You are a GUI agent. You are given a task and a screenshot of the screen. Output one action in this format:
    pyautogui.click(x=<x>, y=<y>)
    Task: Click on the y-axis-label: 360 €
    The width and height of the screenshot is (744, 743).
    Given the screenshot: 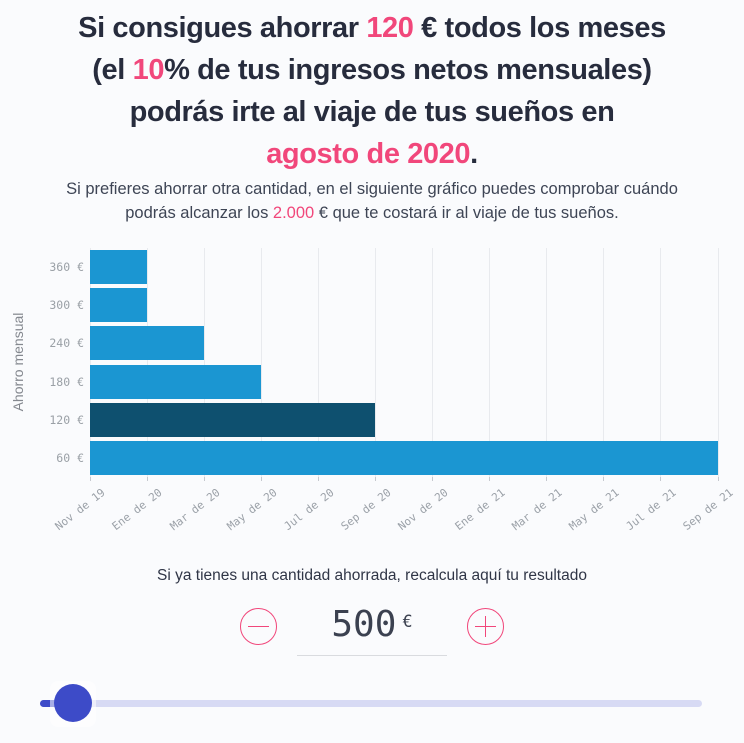 What is the action you would take?
    pyautogui.click(x=66, y=267)
    